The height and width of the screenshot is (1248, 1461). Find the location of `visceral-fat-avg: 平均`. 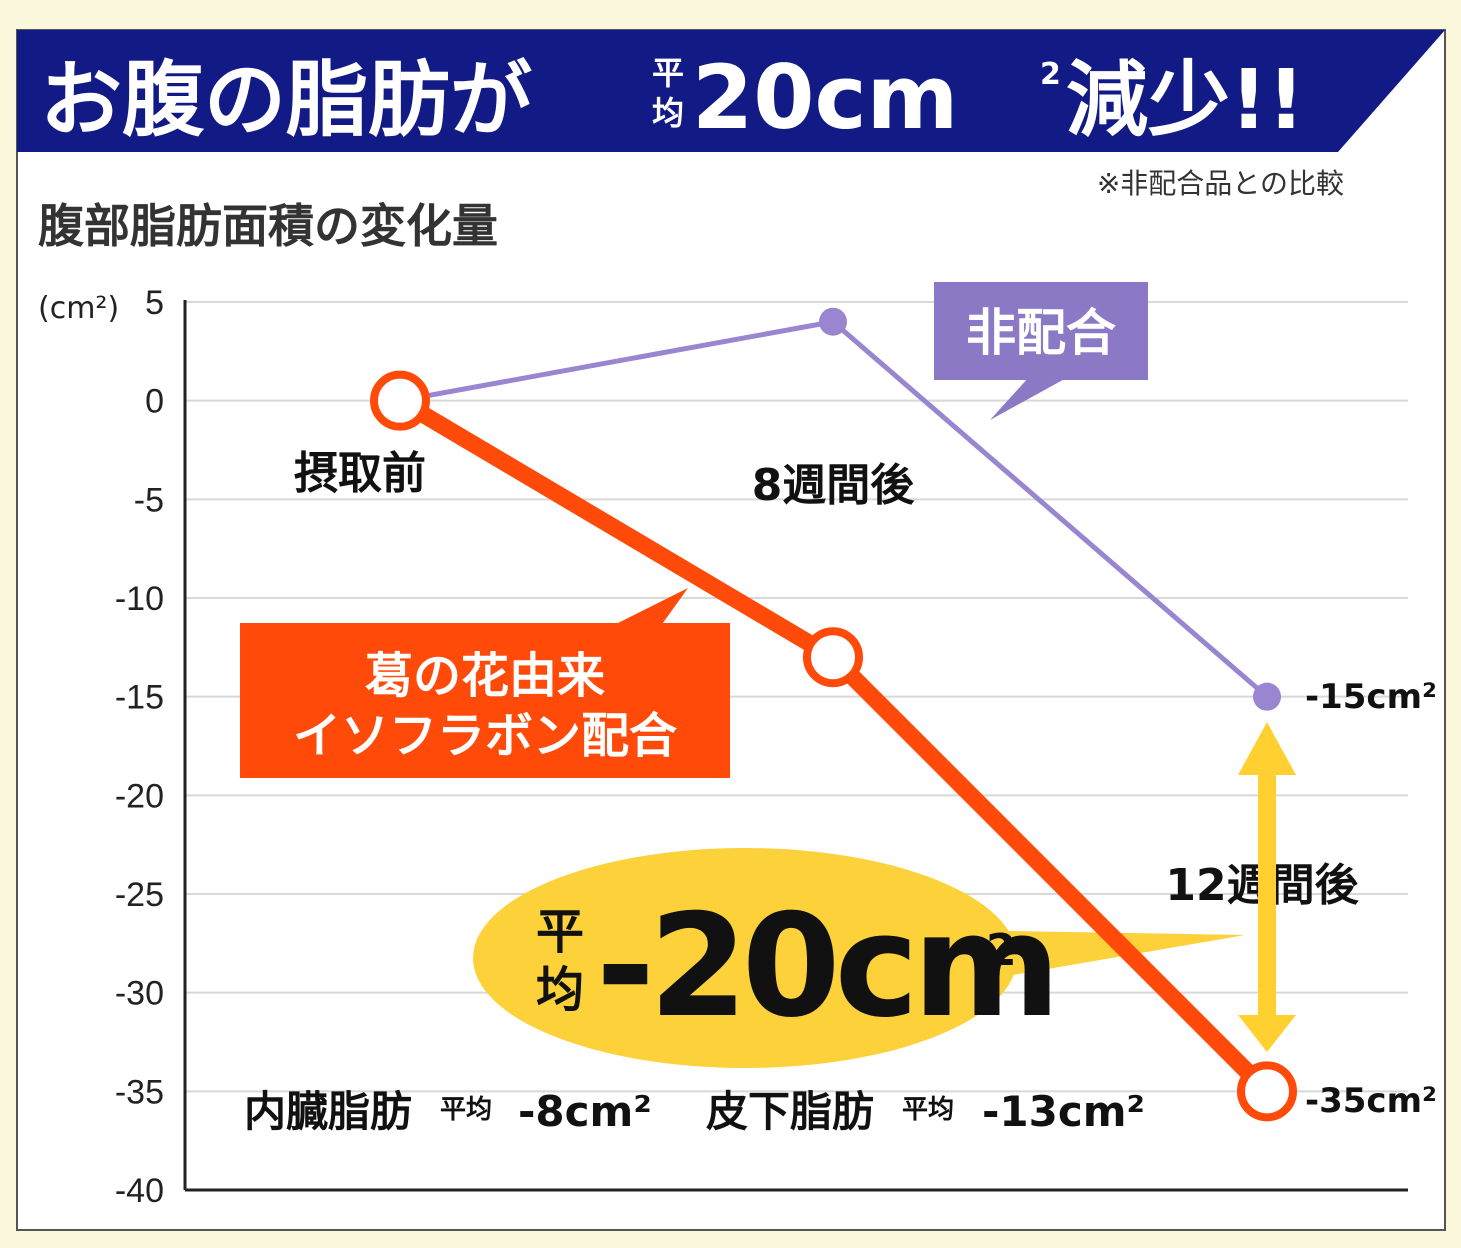

visceral-fat-avg: 平均 is located at coordinates (466, 1110).